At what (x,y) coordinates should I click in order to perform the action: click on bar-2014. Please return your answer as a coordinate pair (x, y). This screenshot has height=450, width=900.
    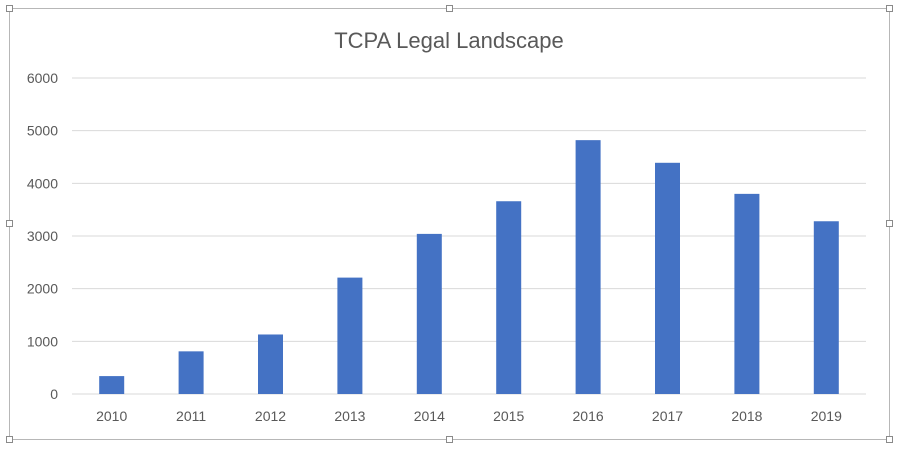
    Looking at the image, I should click on (429, 313).